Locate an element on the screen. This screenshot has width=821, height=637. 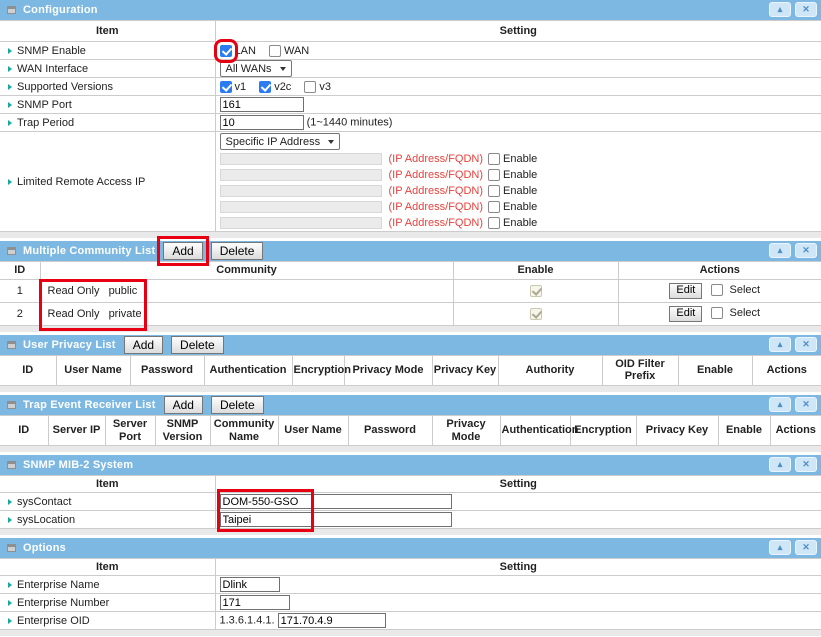
trap-col: Server IP is located at coordinates (76, 430).